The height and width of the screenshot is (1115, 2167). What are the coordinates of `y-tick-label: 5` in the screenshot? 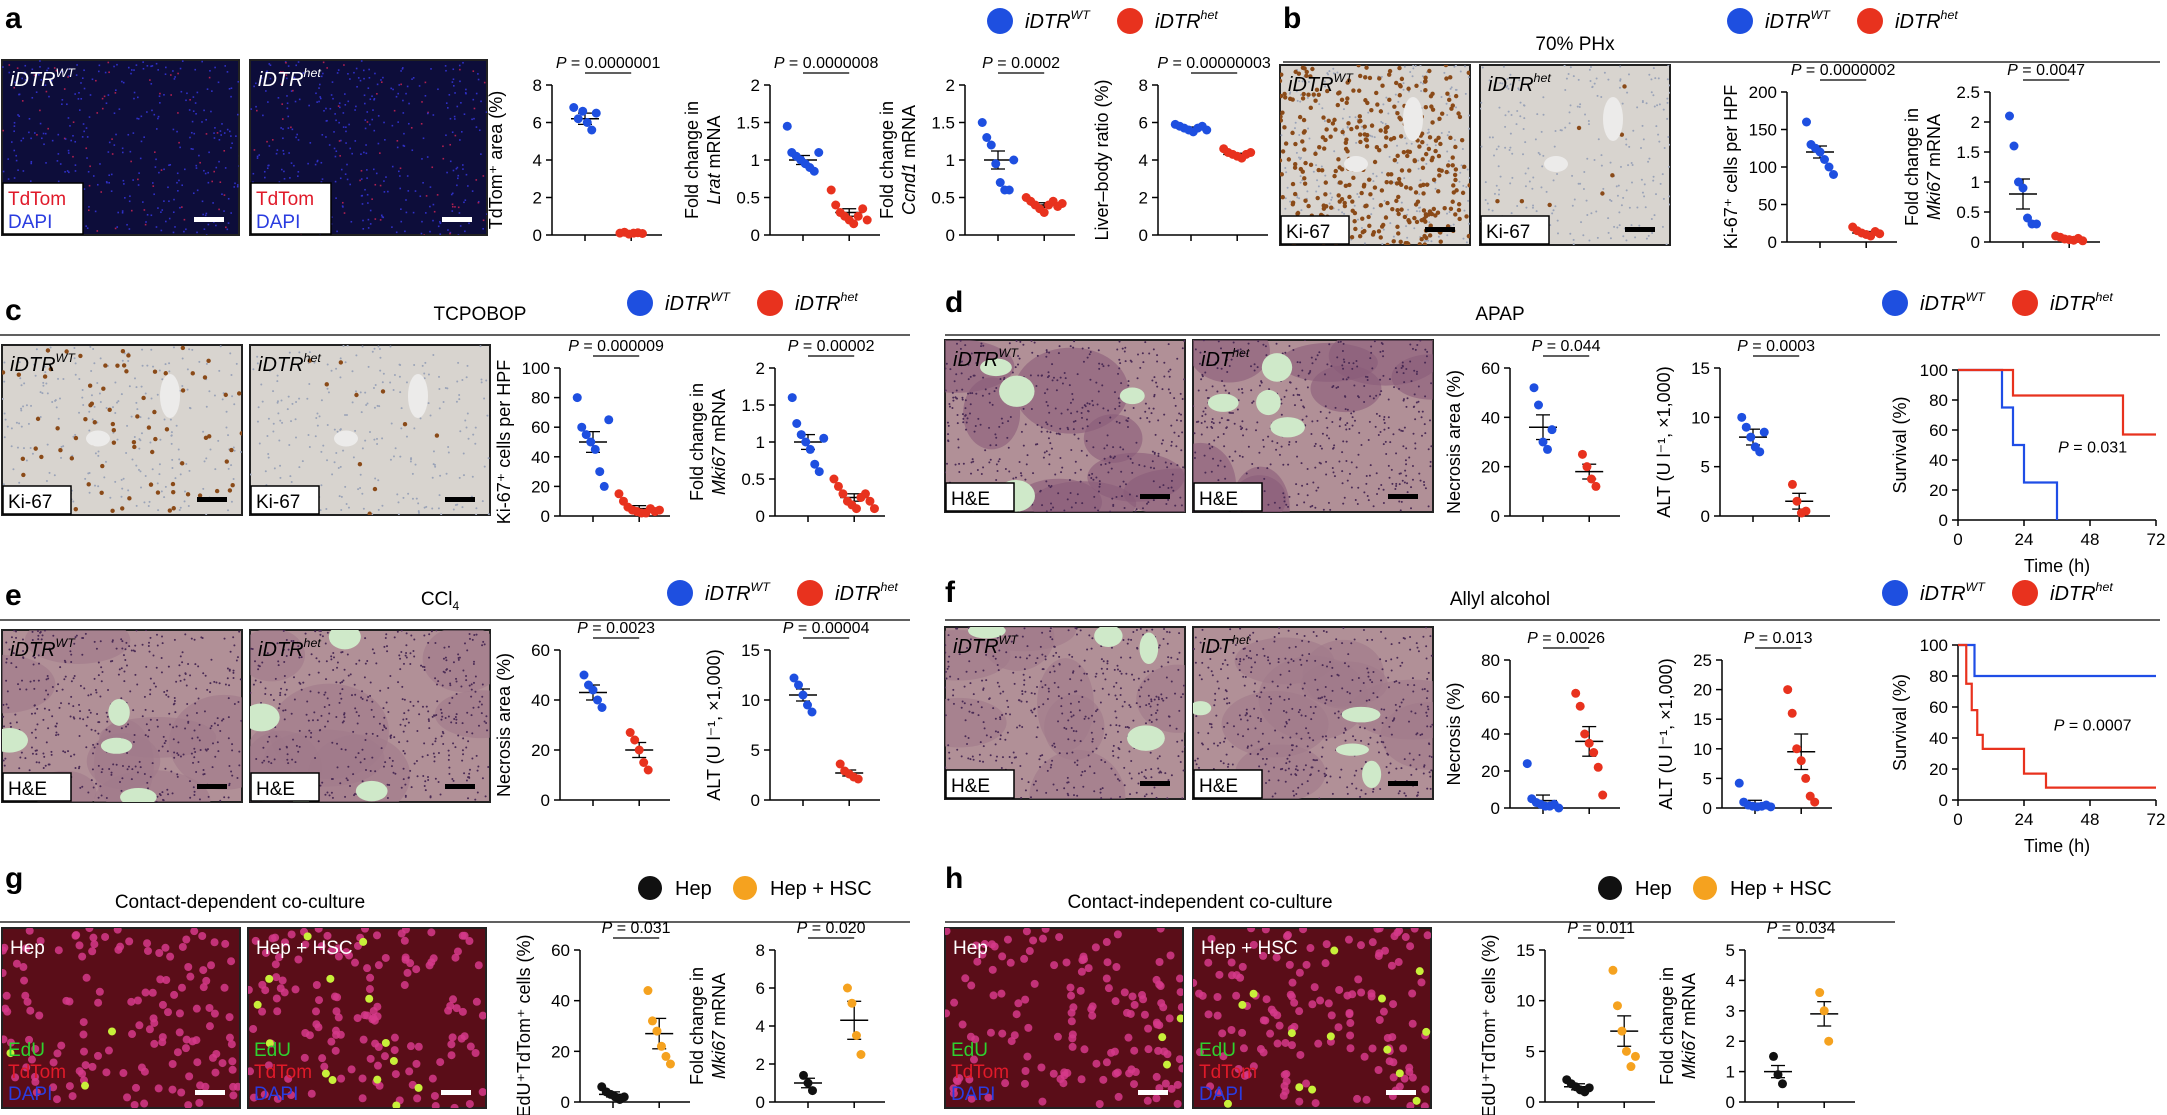 It's located at (1707, 778).